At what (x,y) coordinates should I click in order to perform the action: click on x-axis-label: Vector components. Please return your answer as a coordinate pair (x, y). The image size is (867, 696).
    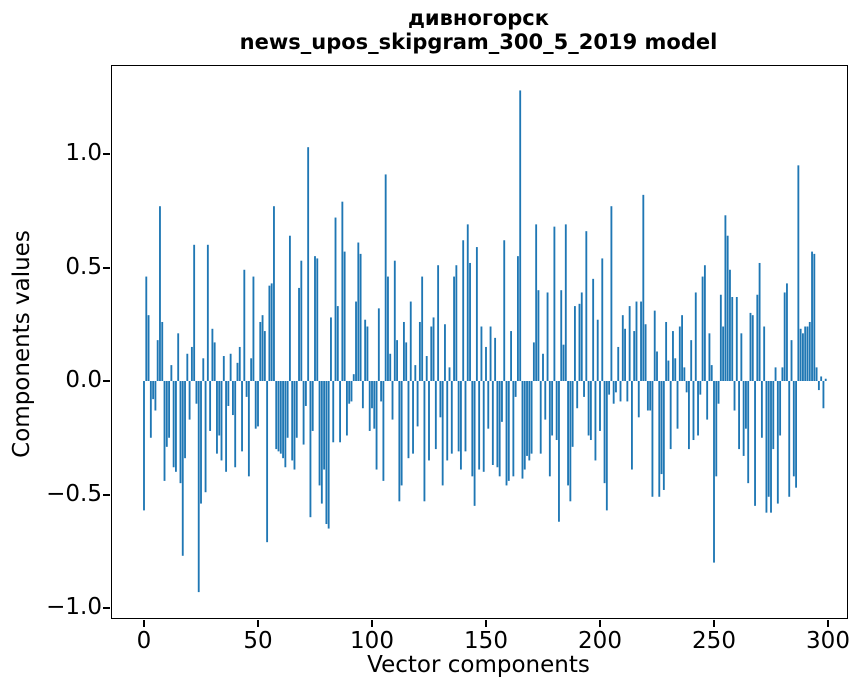
    Looking at the image, I should click on (478, 665).